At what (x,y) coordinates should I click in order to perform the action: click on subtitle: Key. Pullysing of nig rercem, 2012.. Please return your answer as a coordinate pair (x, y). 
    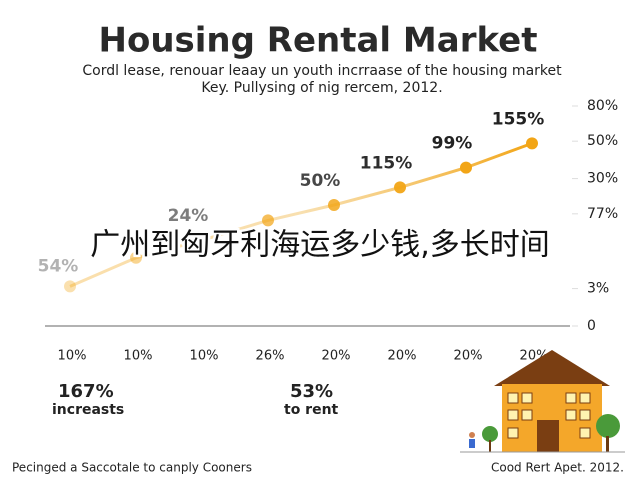
    Looking at the image, I should click on (321, 88).